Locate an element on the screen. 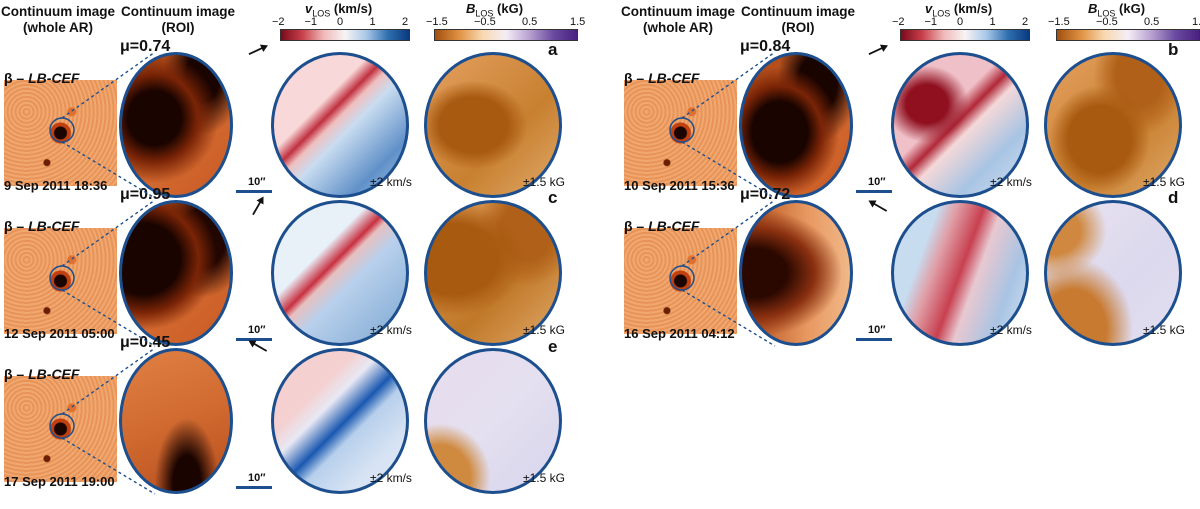 The image size is (1200, 509). observation-date: 17 Sep 2011 19:00 is located at coordinates (59, 481).